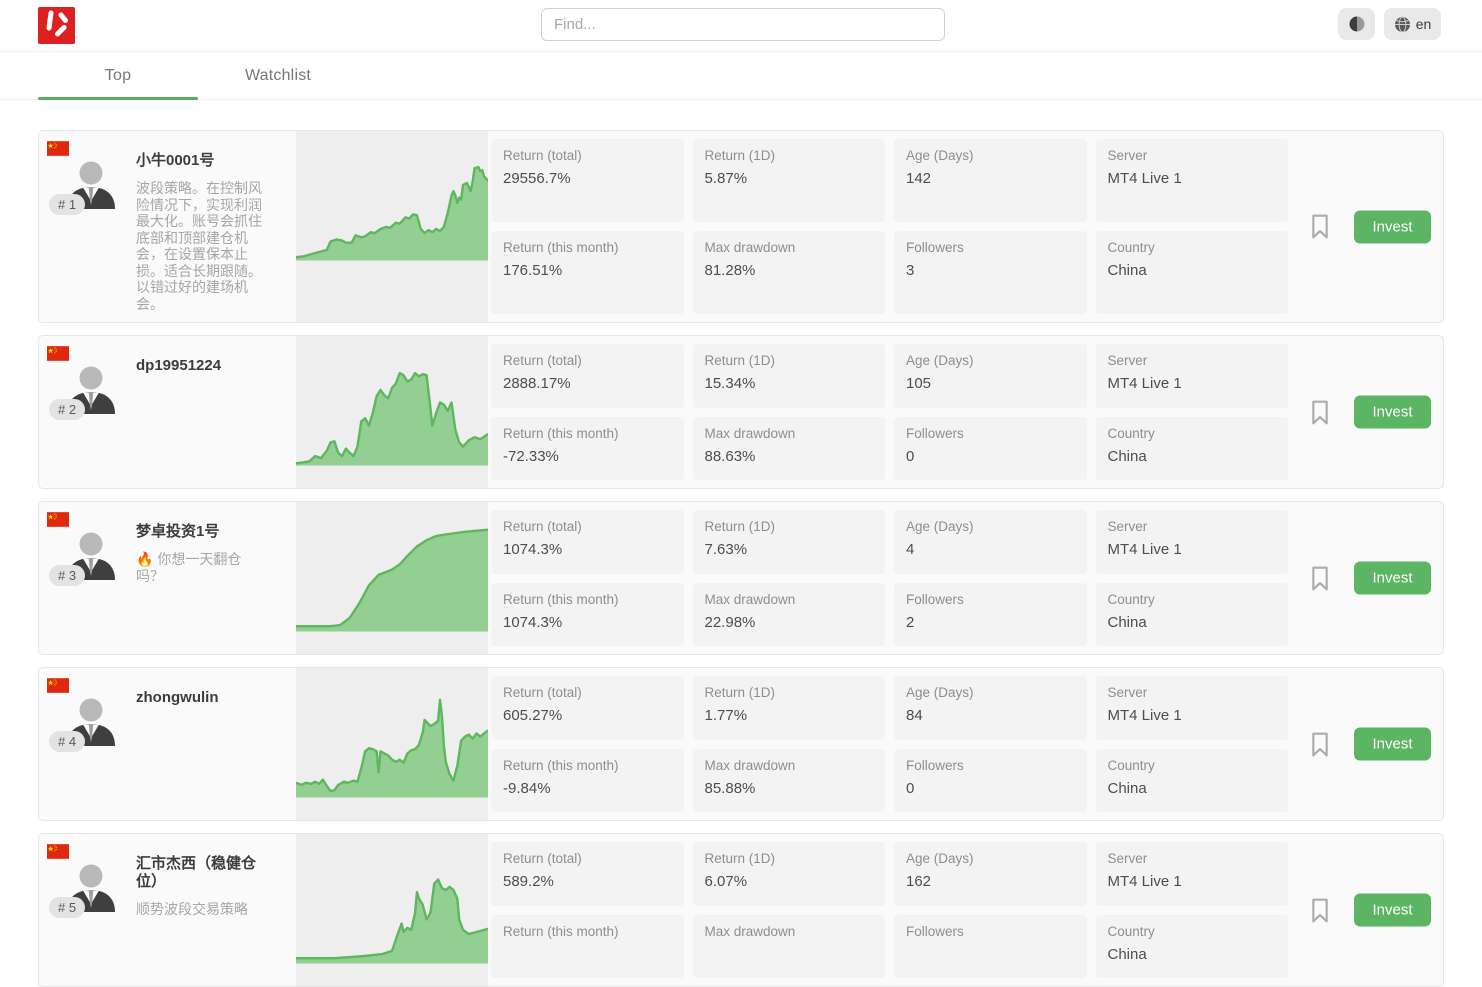 This screenshot has width=1482, height=987. I want to click on stat-age-days: Age (Days) 162, so click(990, 874).